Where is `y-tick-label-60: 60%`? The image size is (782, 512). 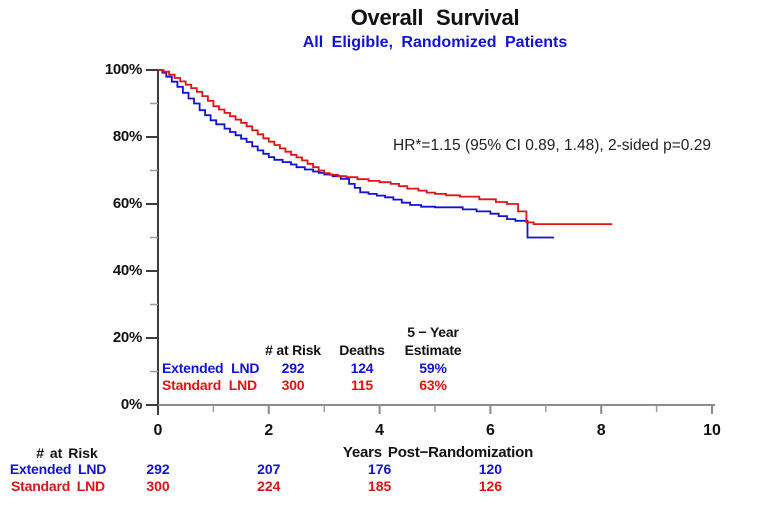
y-tick-label-60: 60% is located at coordinates (127, 203).